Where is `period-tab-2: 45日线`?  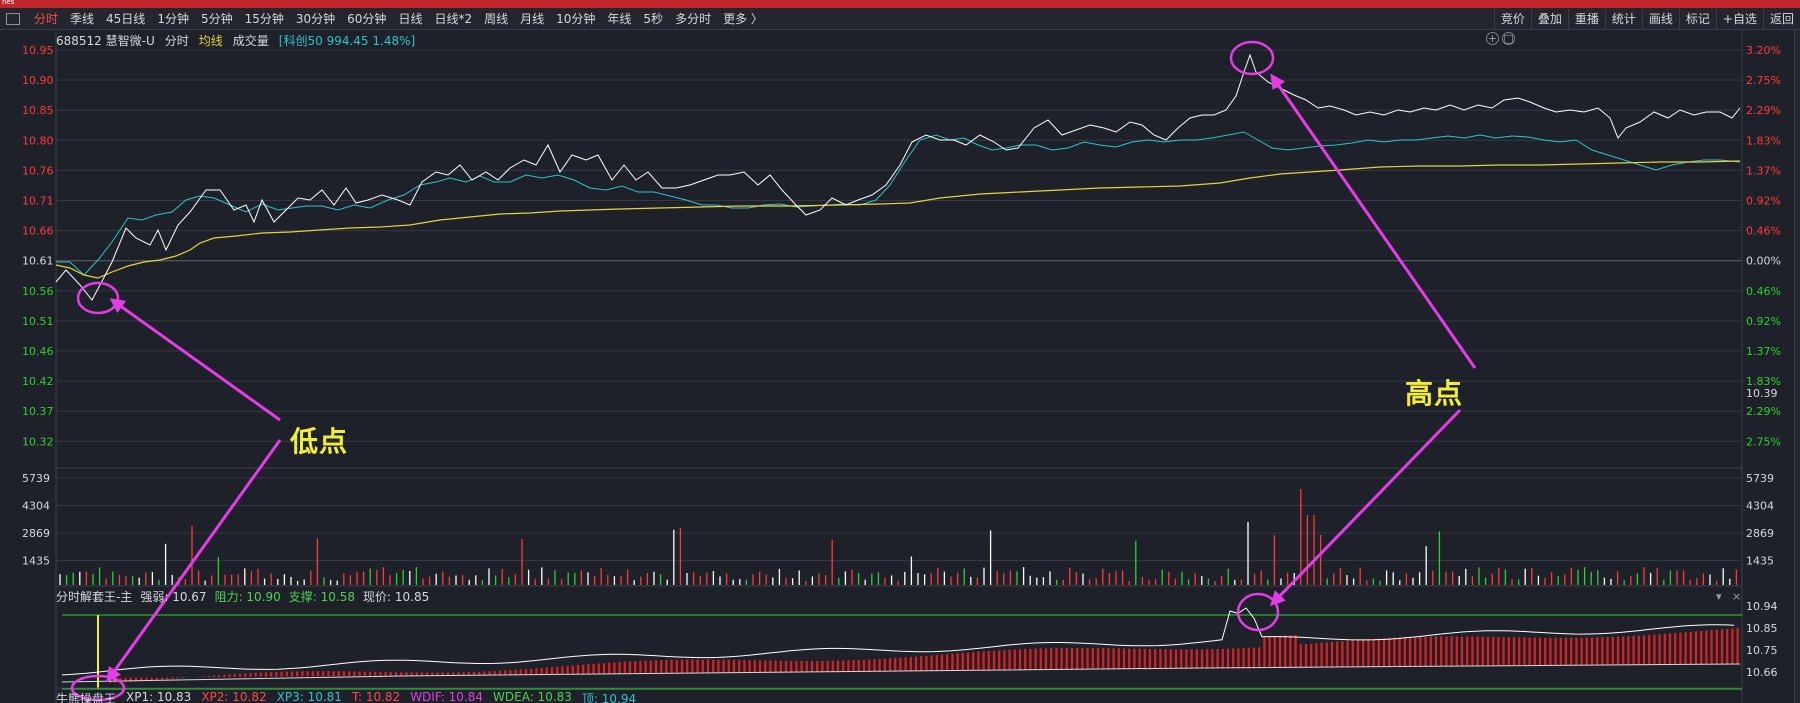
period-tab-2: 45日线 is located at coordinates (126, 19).